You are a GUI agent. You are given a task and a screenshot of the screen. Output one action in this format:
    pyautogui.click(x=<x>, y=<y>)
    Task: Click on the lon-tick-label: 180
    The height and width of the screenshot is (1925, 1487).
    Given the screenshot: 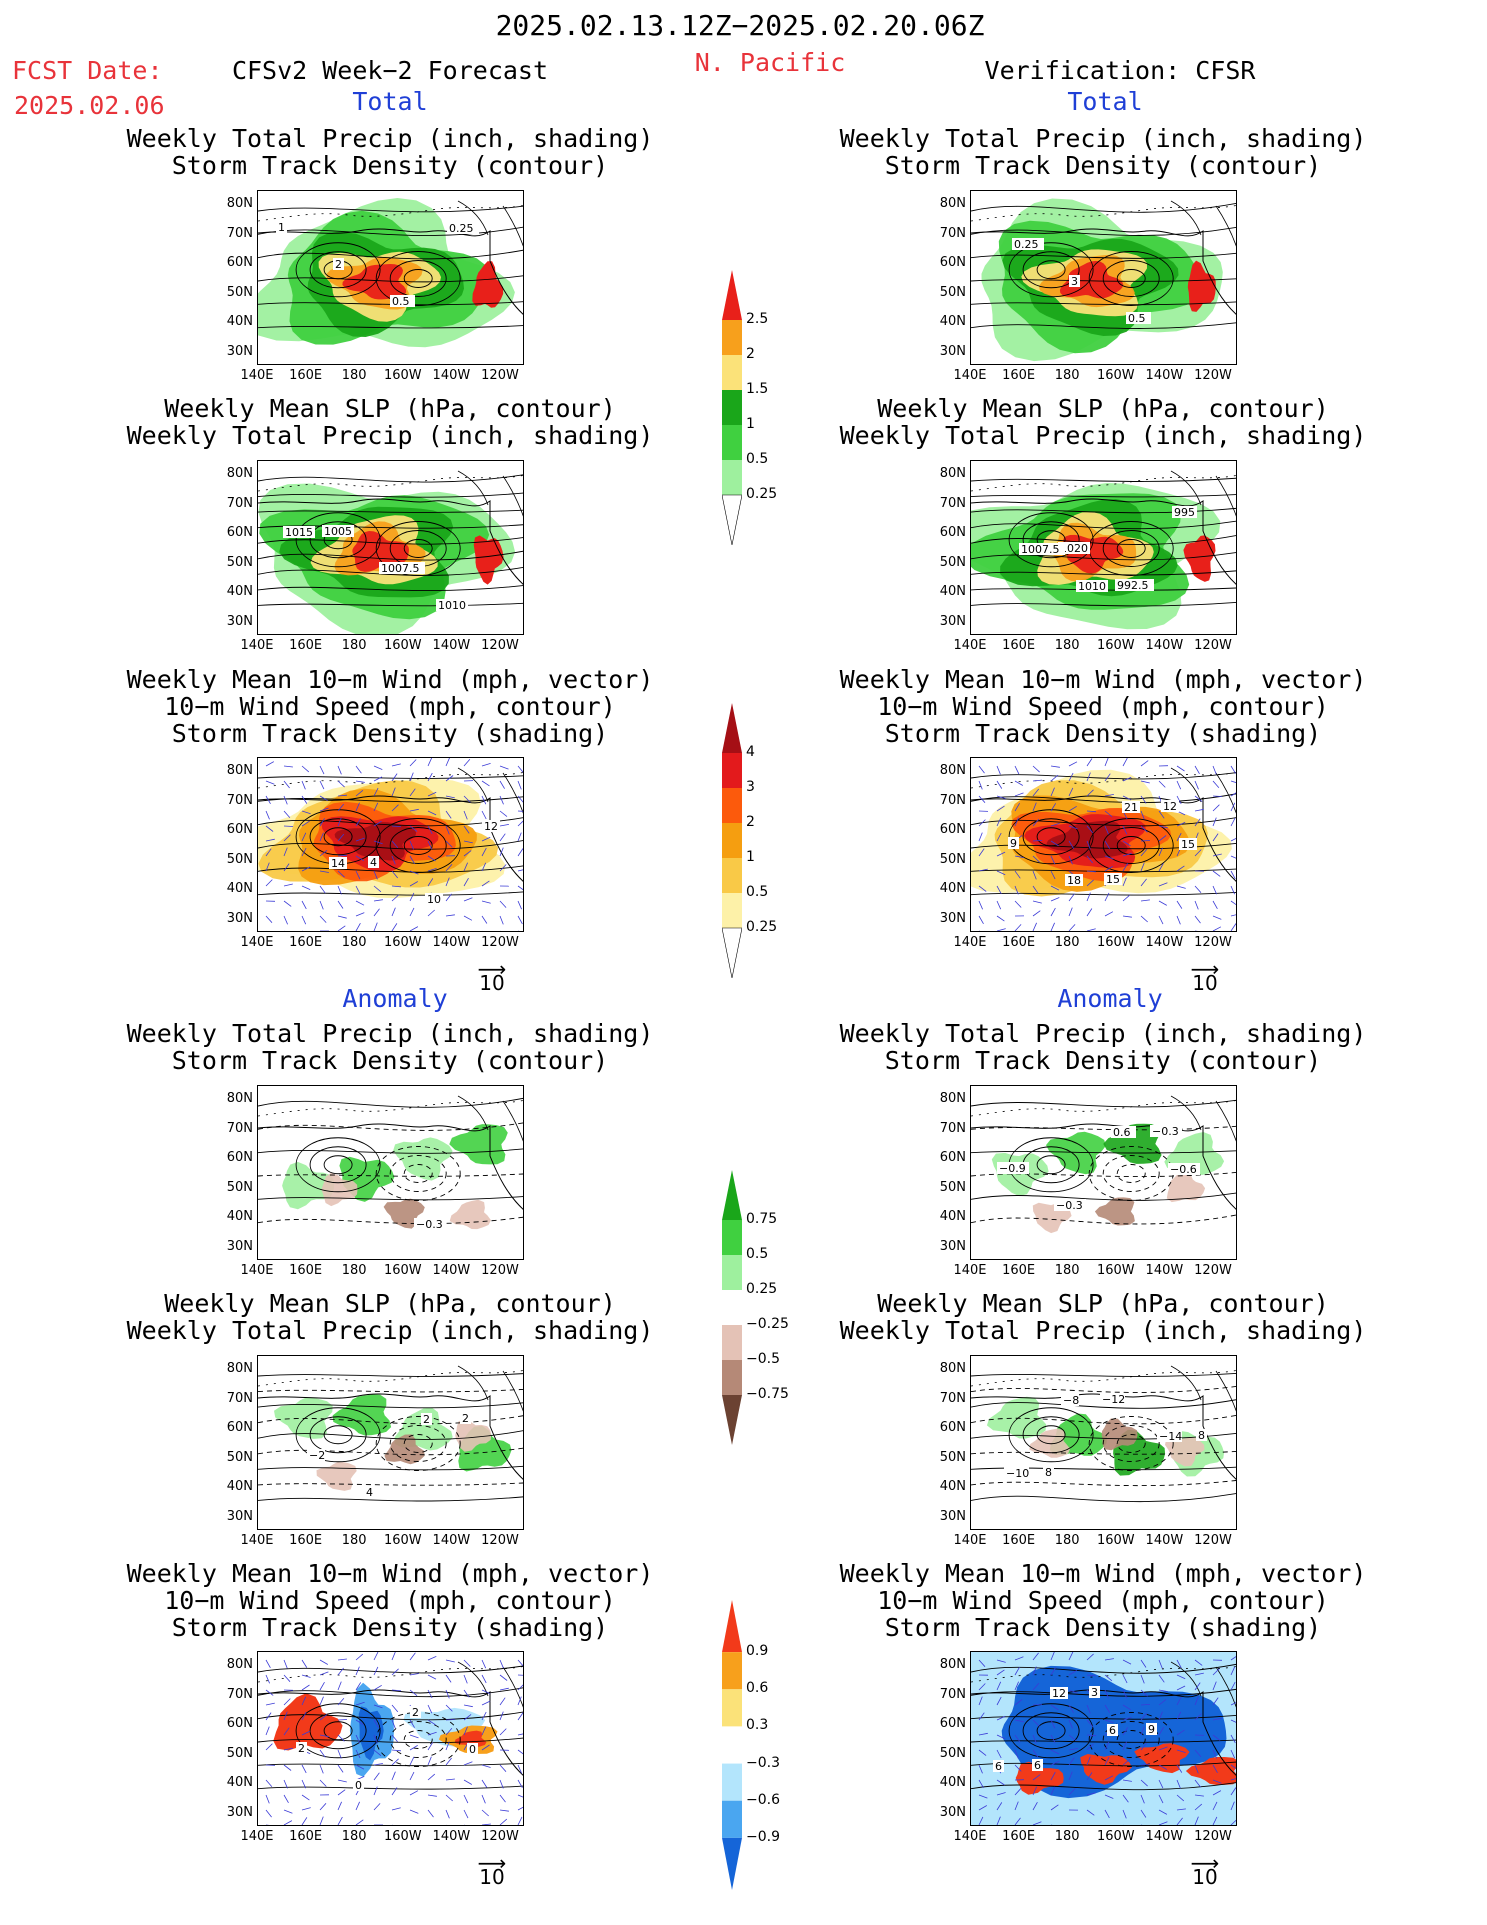 What is the action you would take?
    pyautogui.click(x=1067, y=645)
    